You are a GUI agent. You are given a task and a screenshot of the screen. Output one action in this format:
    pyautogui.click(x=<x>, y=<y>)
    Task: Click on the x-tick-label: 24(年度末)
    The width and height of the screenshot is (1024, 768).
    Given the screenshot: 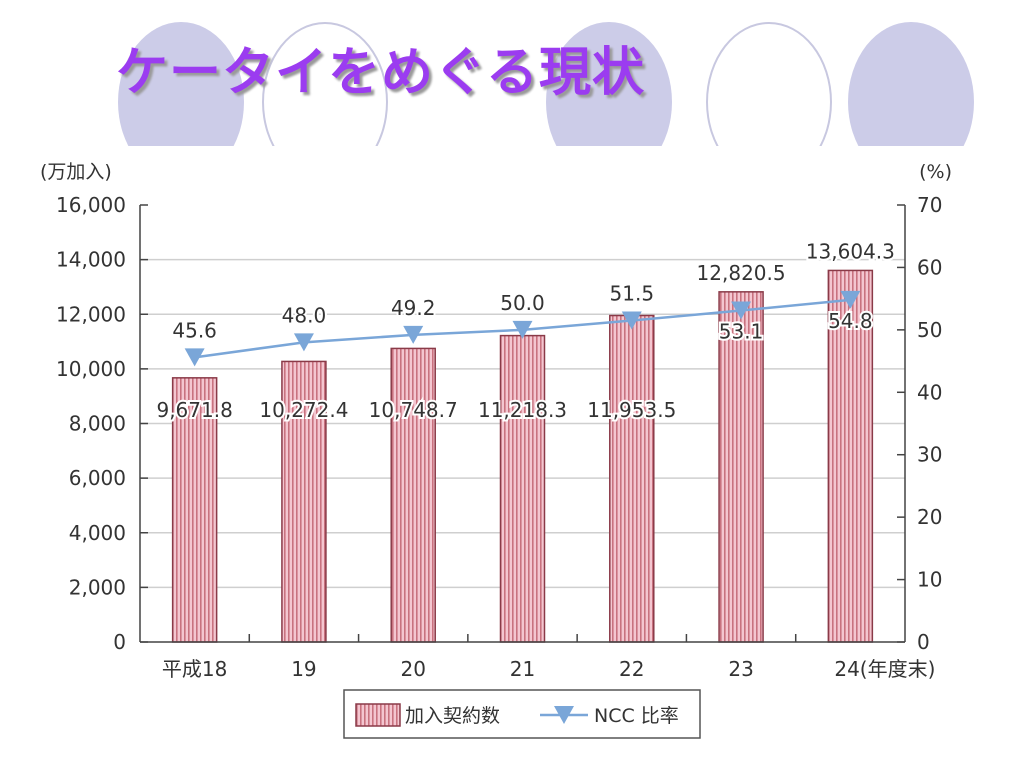 What is the action you would take?
    pyautogui.click(x=884, y=669)
    